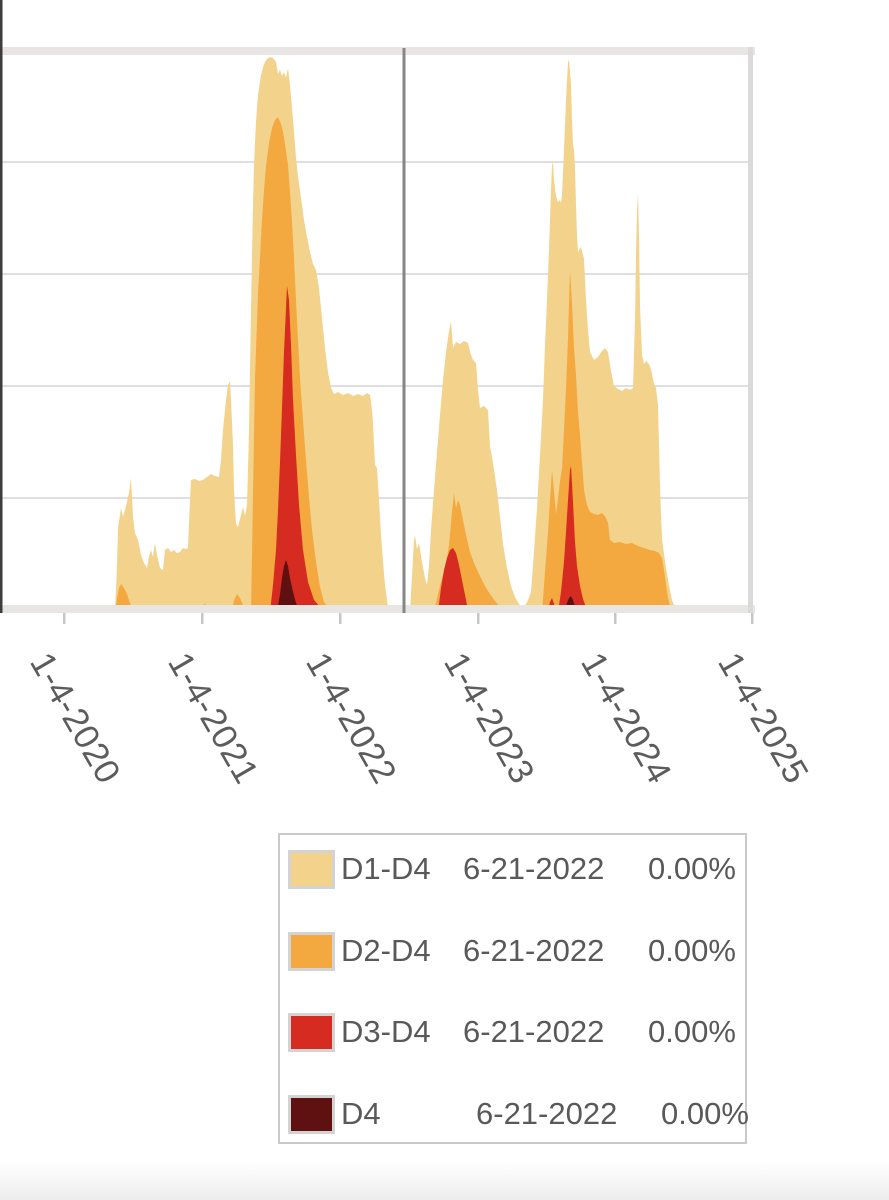  I want to click on legend-series-label: D4, so click(361, 1113).